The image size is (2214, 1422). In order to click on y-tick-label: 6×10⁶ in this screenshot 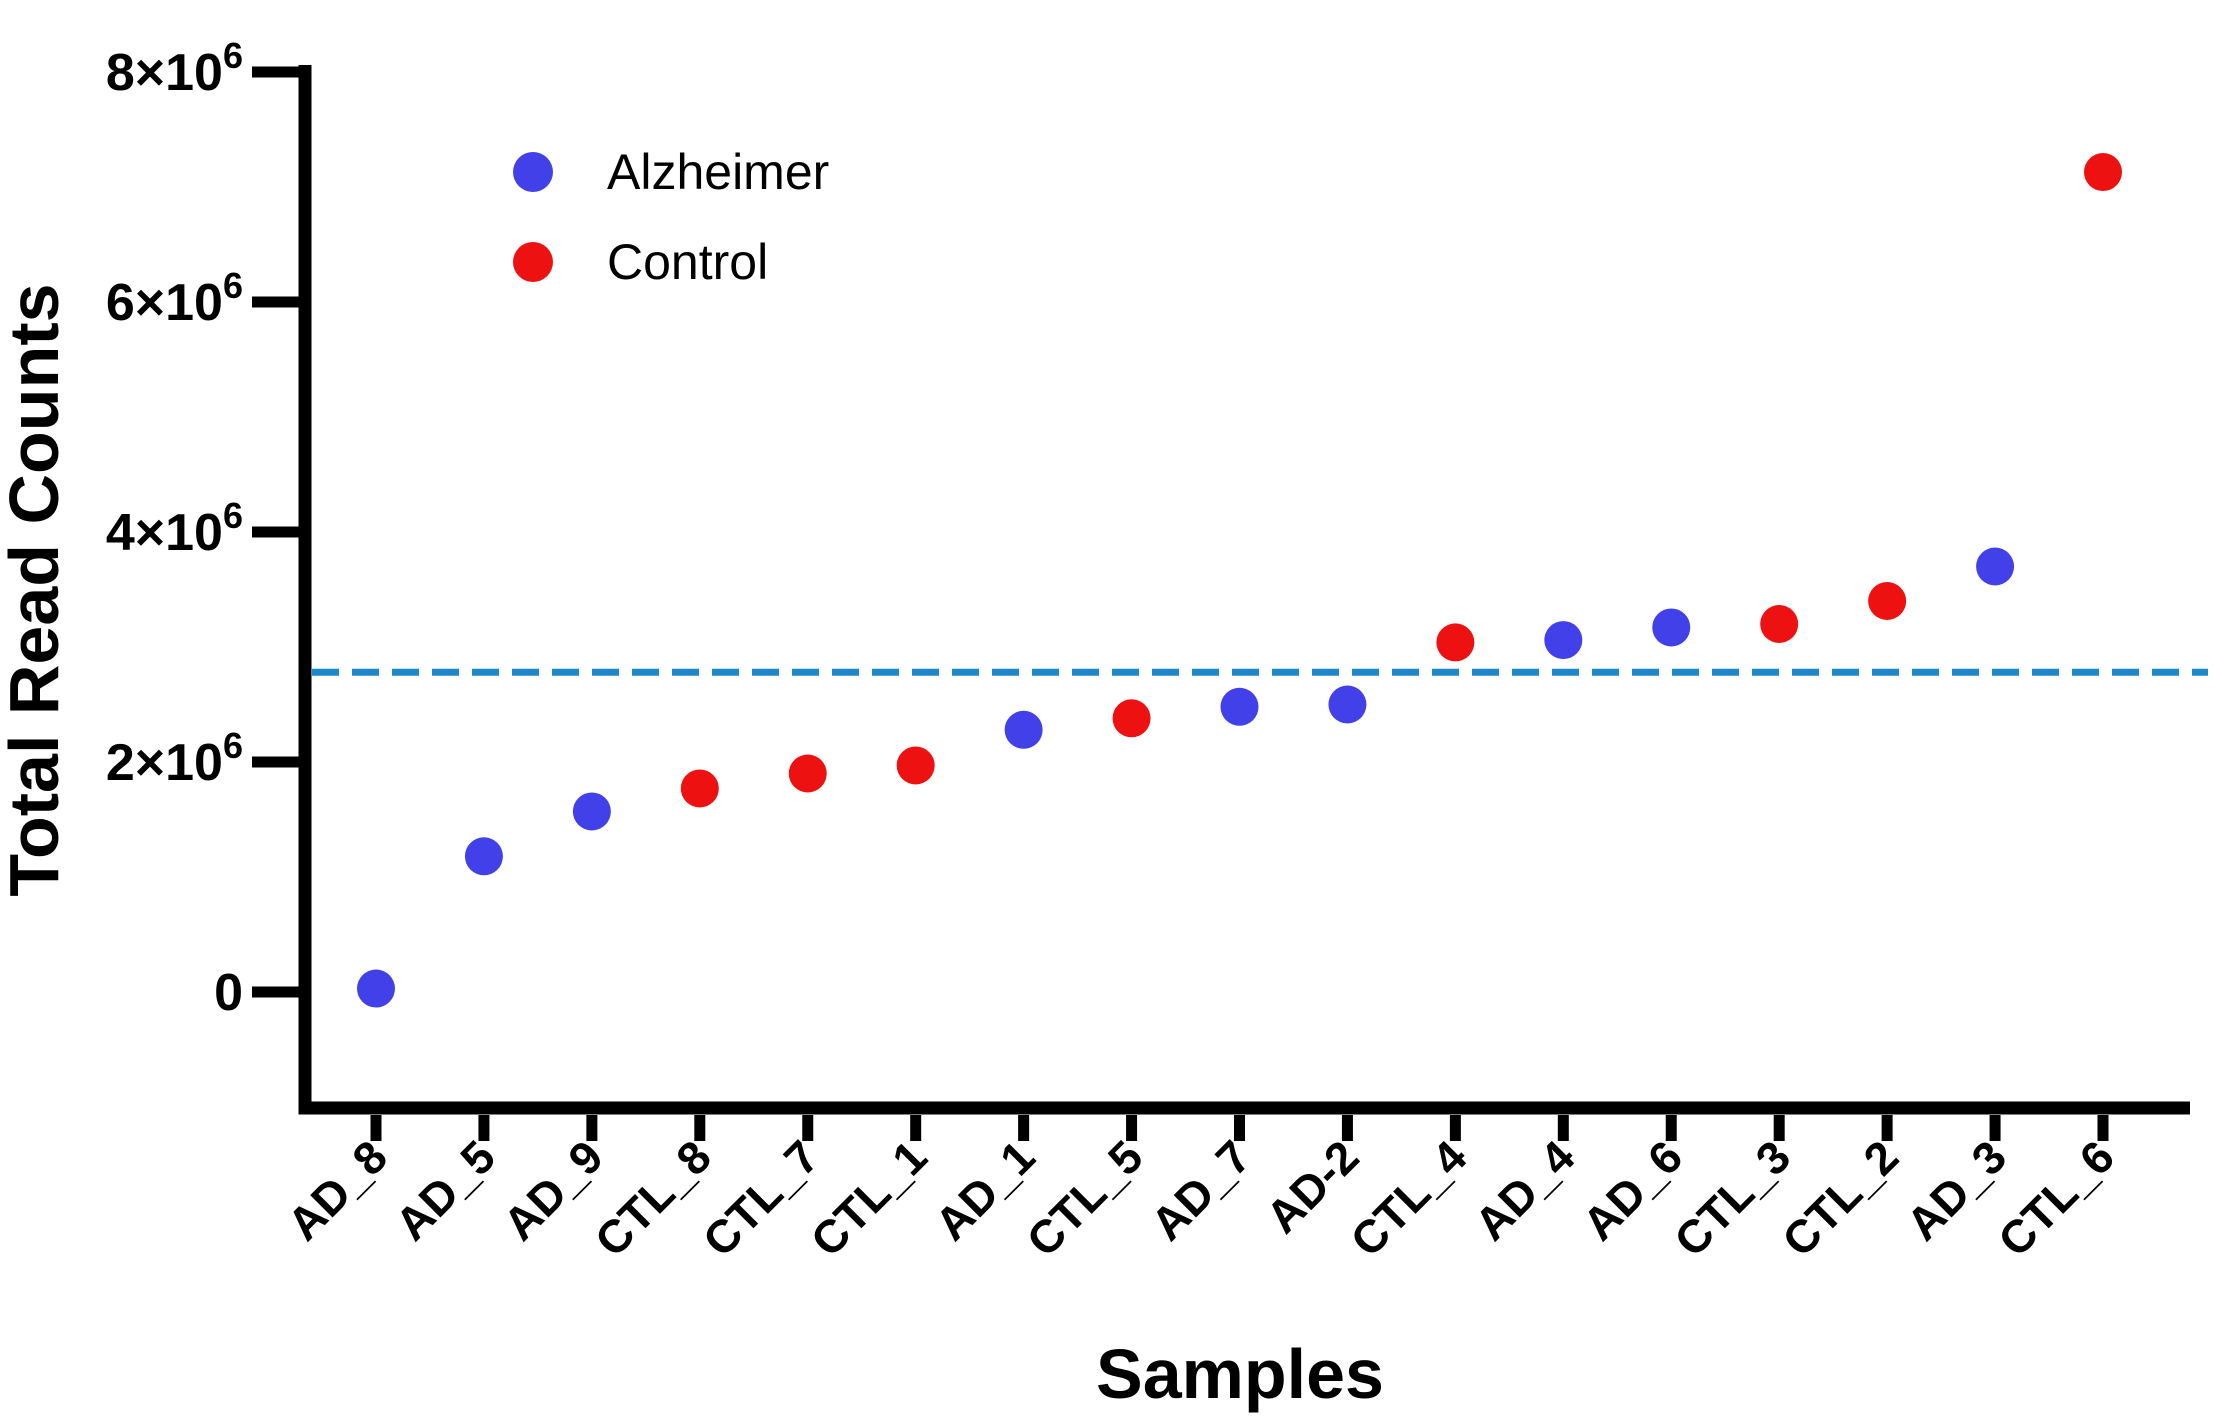, I will do `click(174, 298)`.